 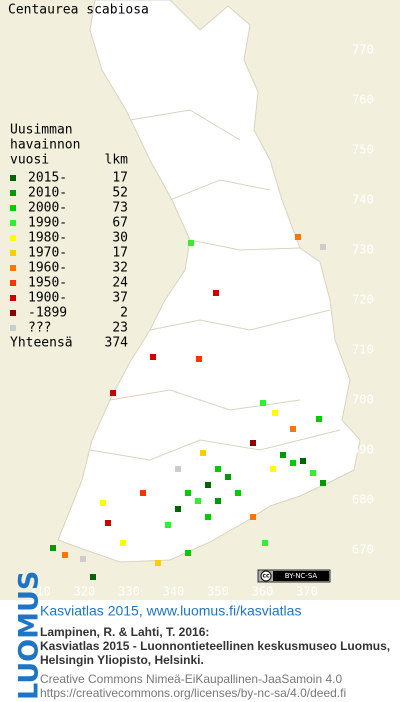 I want to click on y-coordinate-label: 680, so click(x=363, y=500).